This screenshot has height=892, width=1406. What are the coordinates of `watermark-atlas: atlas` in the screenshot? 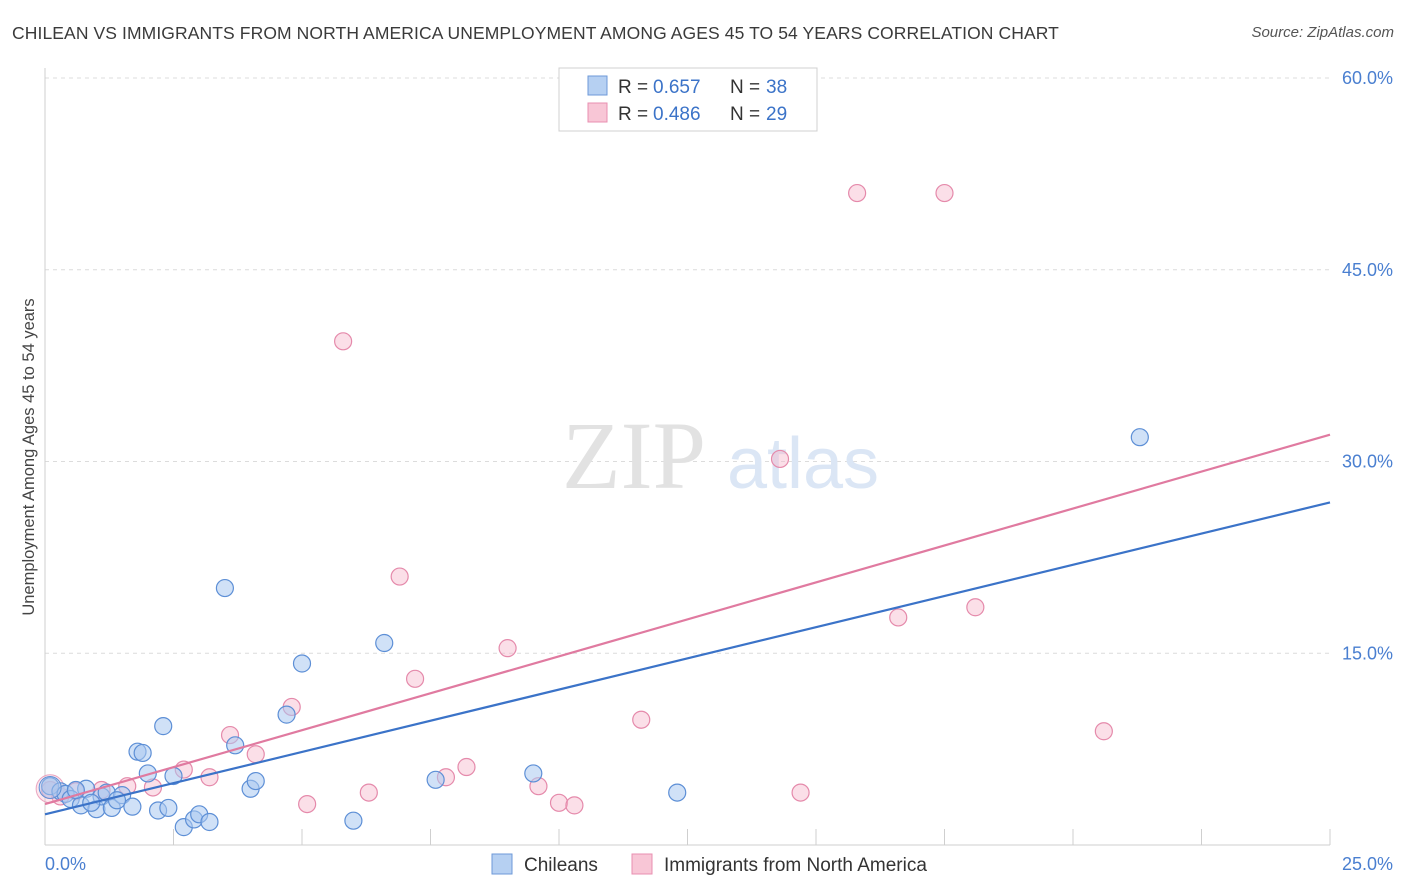 It's located at (803, 464).